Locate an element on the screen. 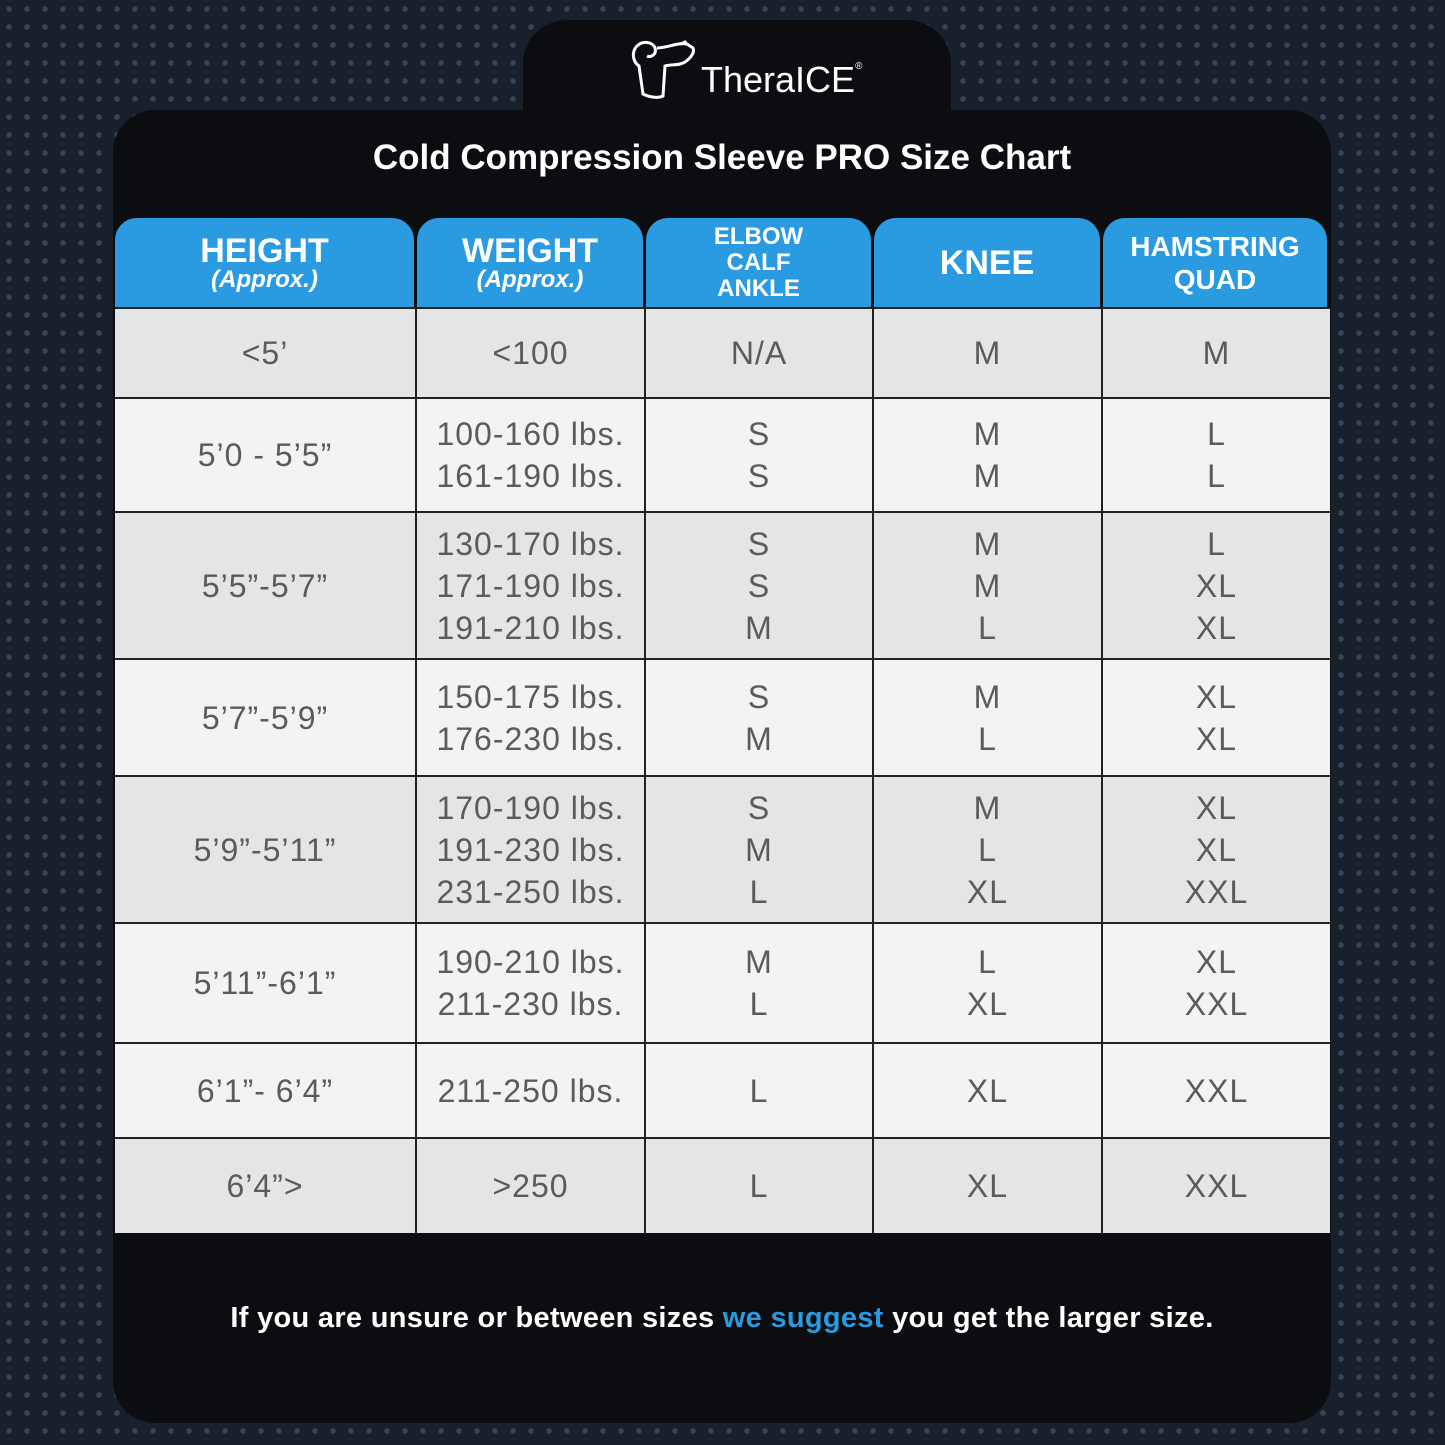 The image size is (1445, 1445). cell-height: 5’0 - 5’5” is located at coordinates (266, 454).